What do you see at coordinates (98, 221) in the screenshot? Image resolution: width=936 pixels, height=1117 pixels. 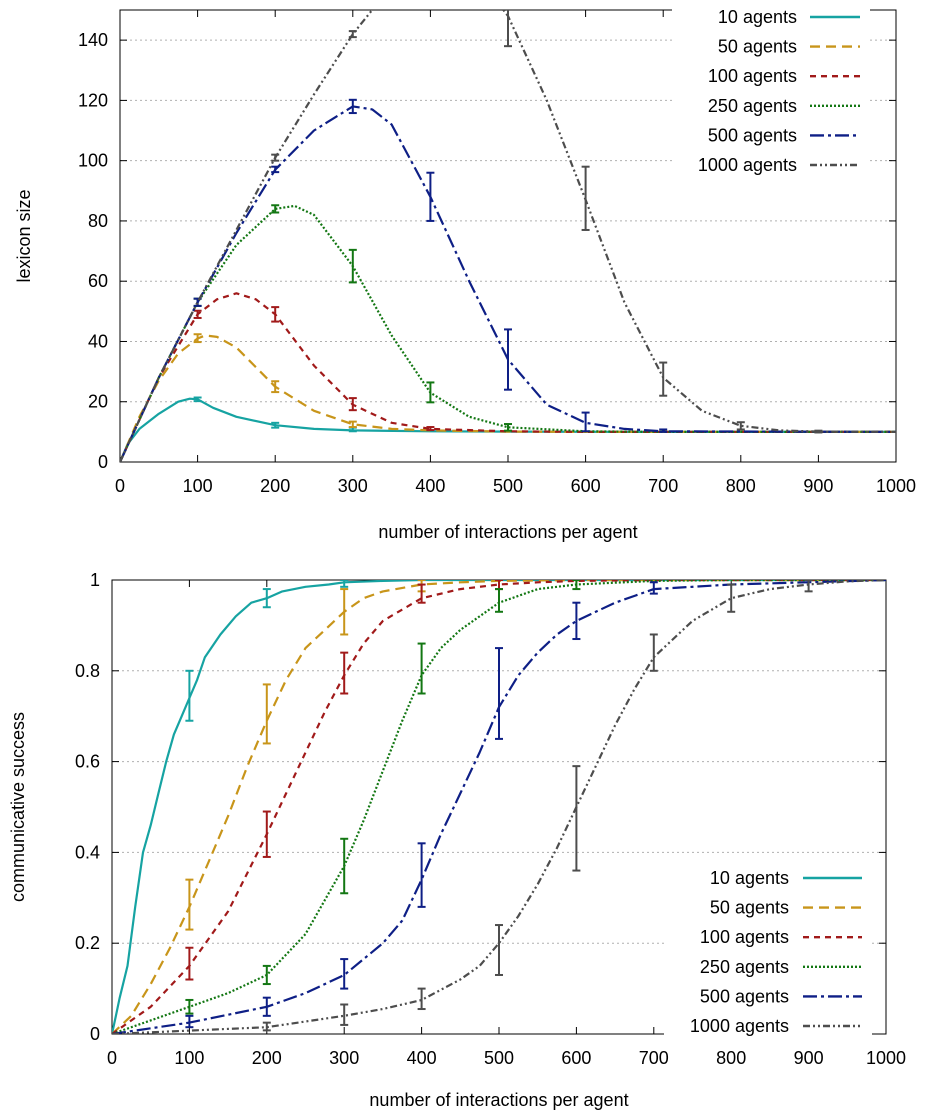 I see `y-tick-label: 80` at bounding box center [98, 221].